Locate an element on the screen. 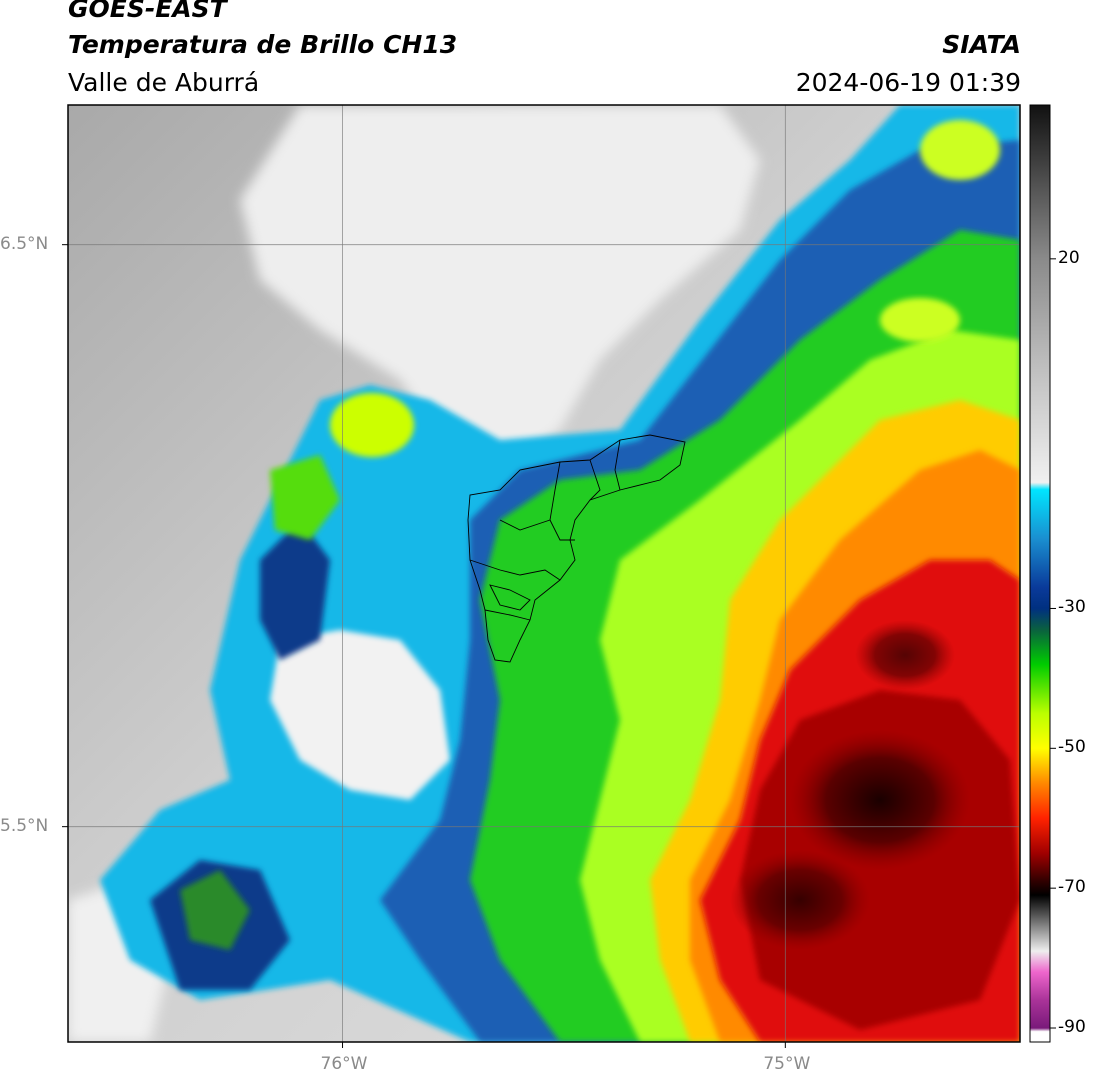  lat-tick-label: 6.5°N is located at coordinates (24, 243).